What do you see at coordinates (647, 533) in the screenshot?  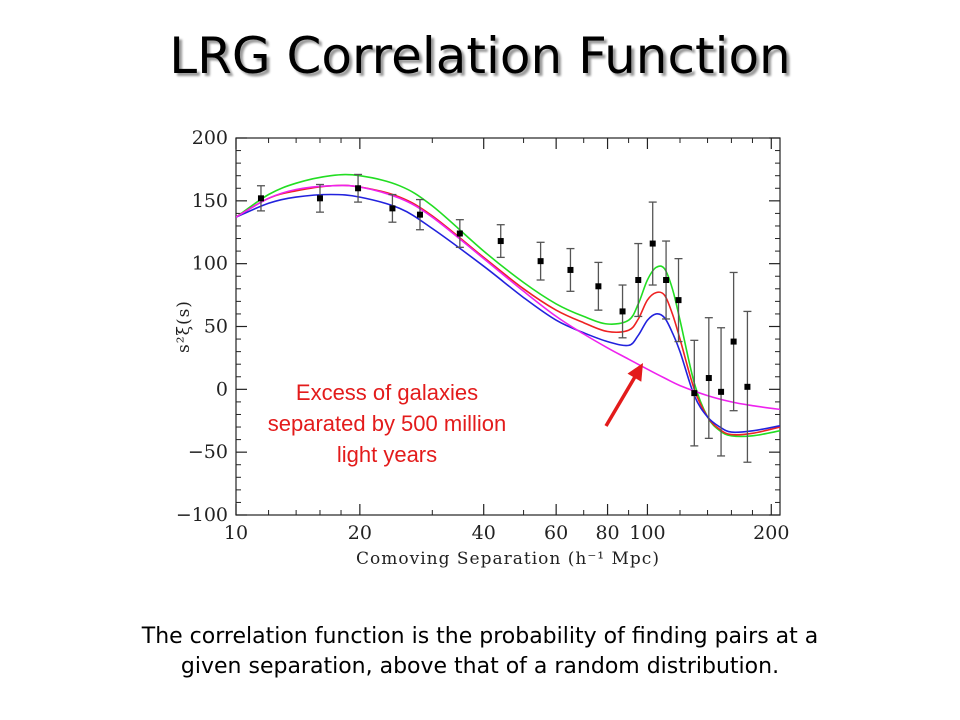 I see `x-tick-label: 100` at bounding box center [647, 533].